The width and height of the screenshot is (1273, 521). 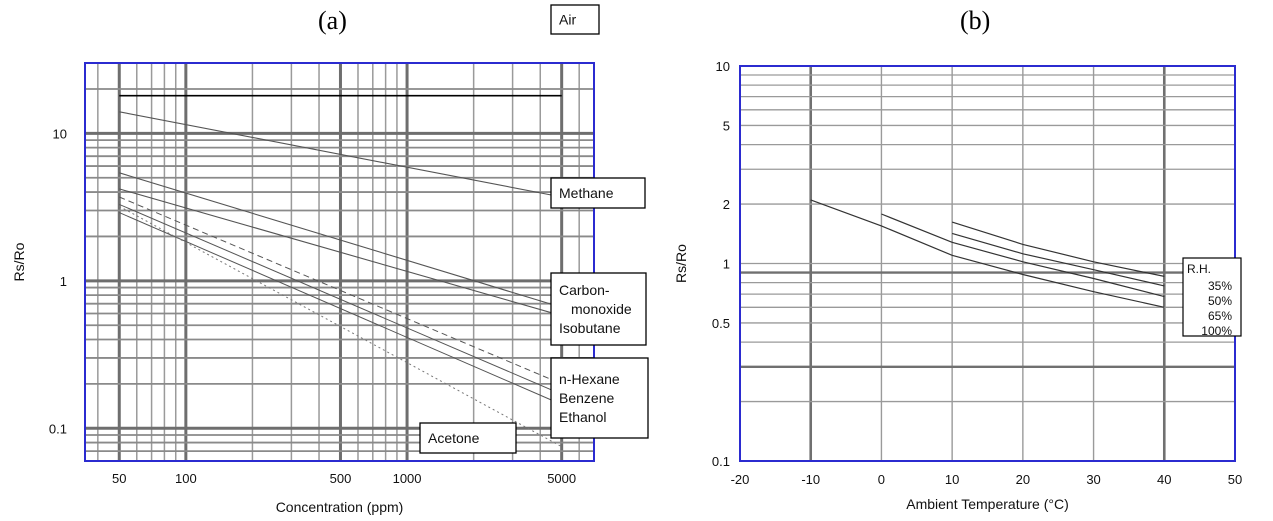 I want to click on chart-a-x-tick-label: 500, so click(x=341, y=478).